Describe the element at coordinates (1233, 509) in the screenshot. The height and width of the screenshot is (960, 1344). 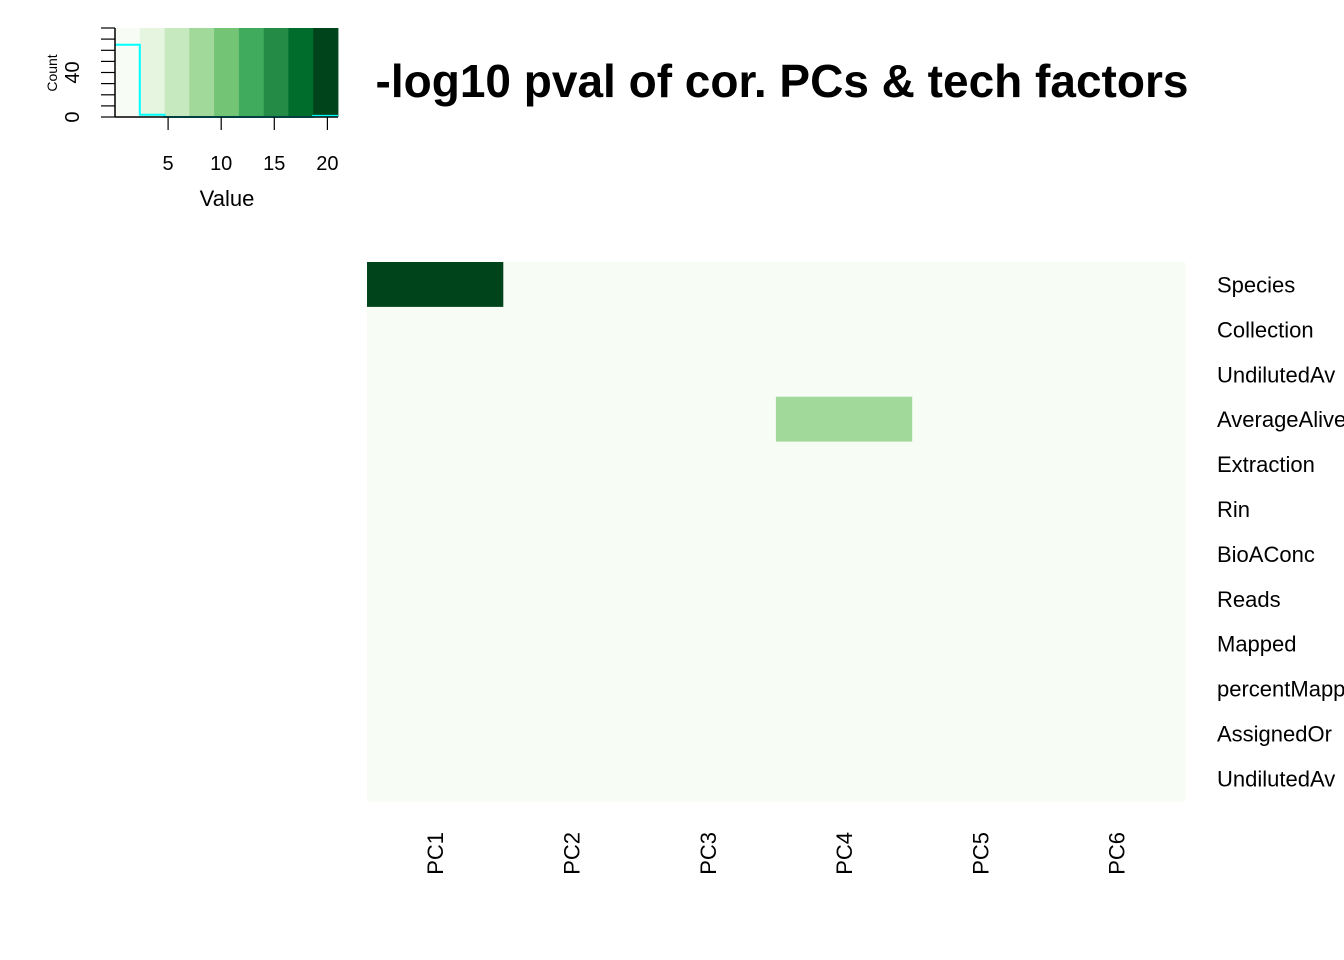
I see `row-label: Rin` at that location.